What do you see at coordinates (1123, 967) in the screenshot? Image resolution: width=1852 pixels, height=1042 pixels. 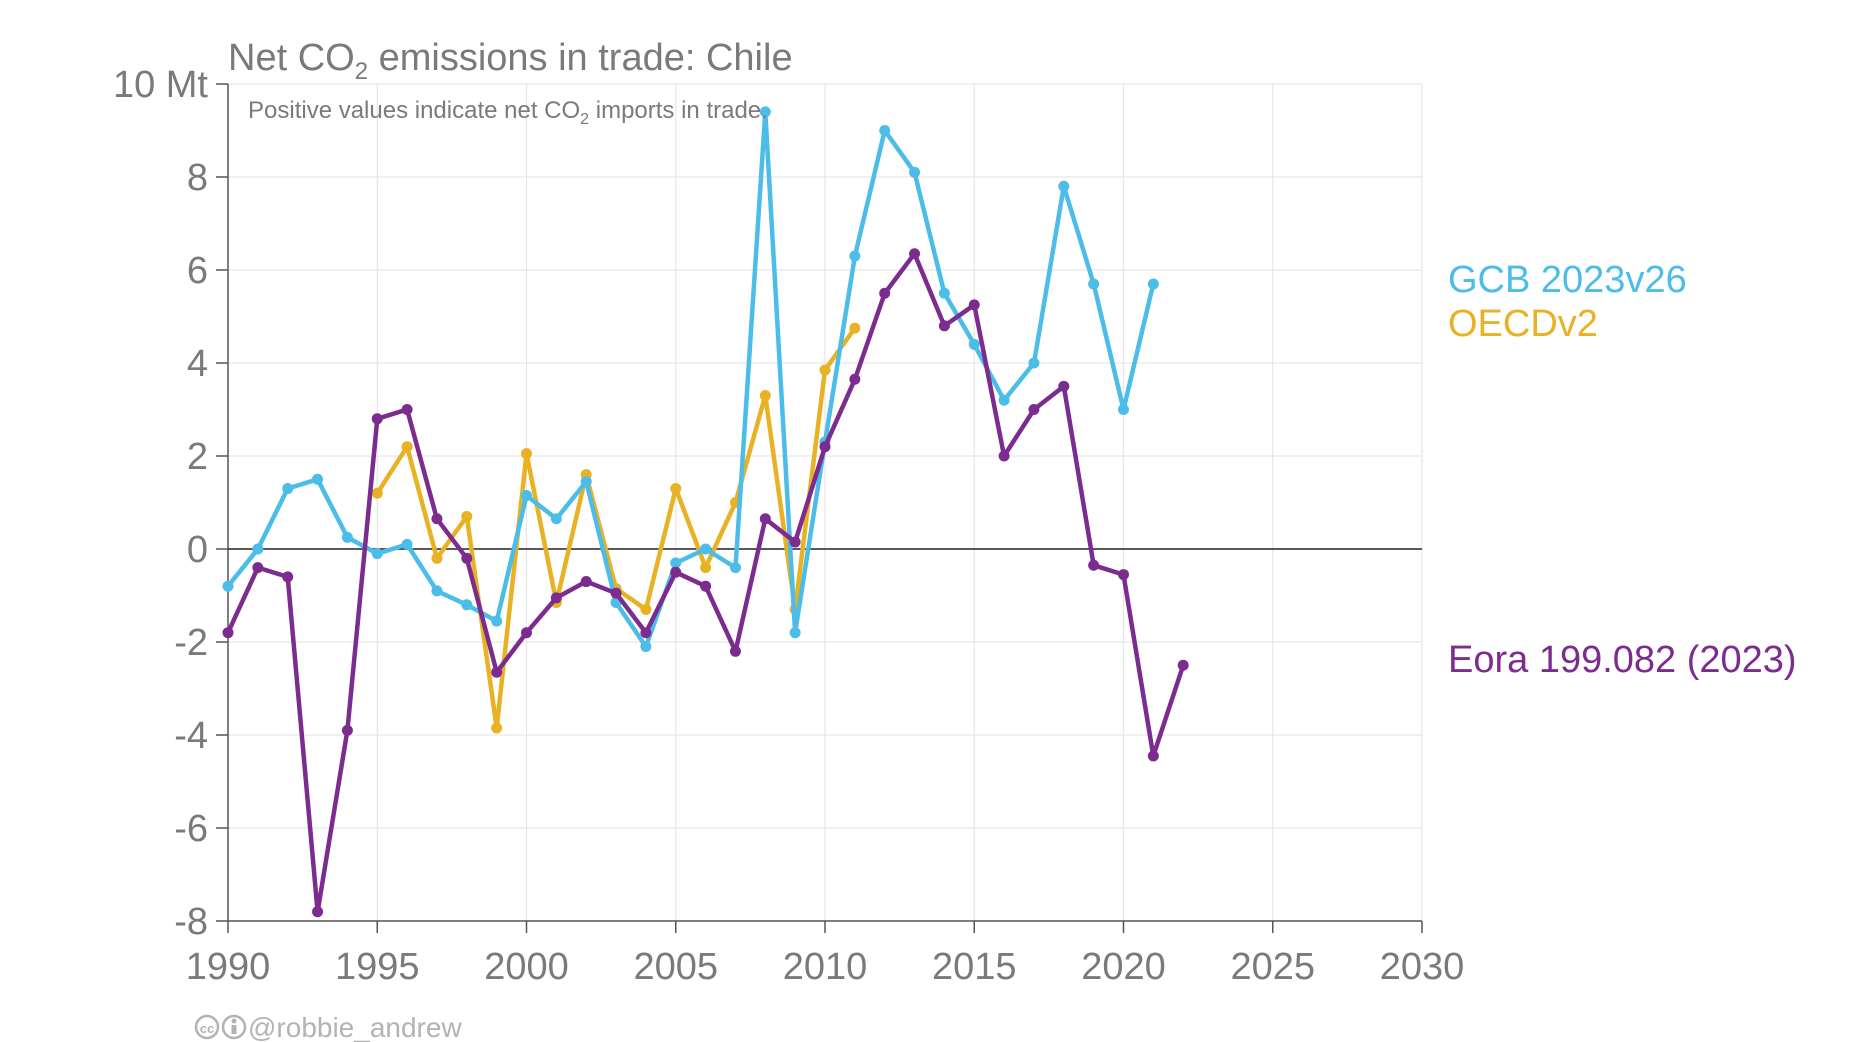 I see `x-tick-label: 2020` at bounding box center [1123, 967].